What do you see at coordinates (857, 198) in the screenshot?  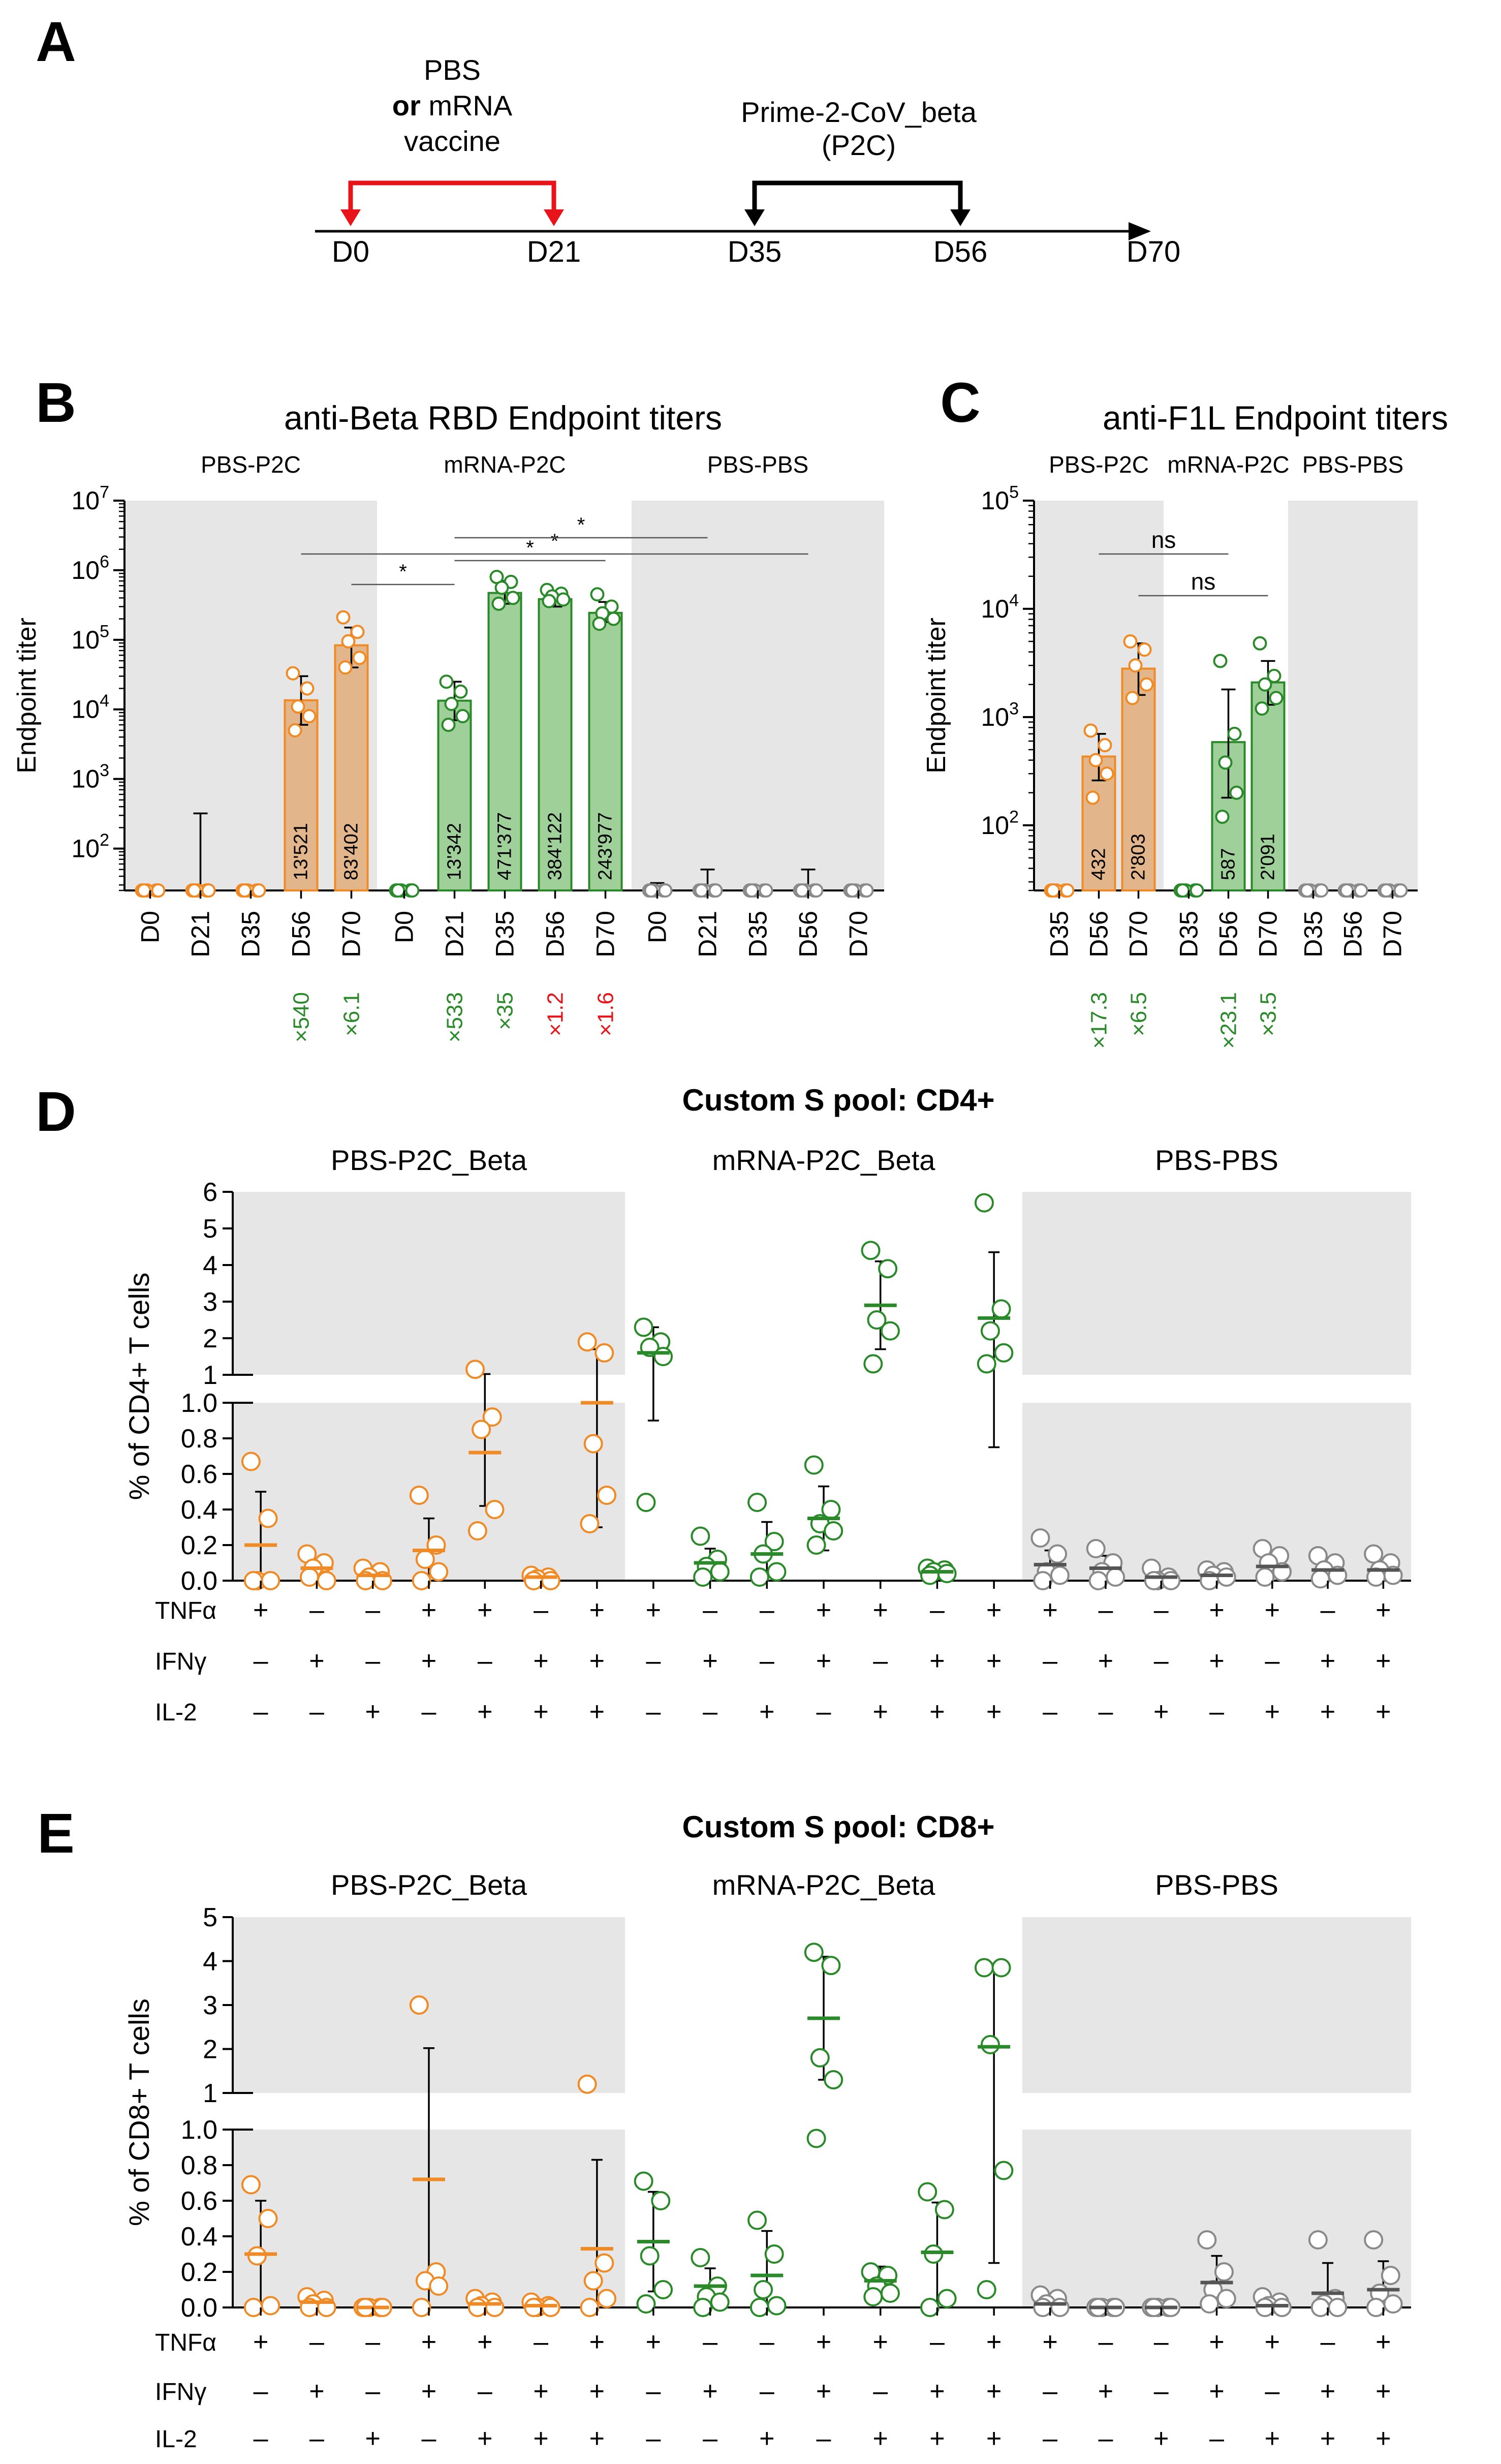 I see `p2c-bracket` at bounding box center [857, 198].